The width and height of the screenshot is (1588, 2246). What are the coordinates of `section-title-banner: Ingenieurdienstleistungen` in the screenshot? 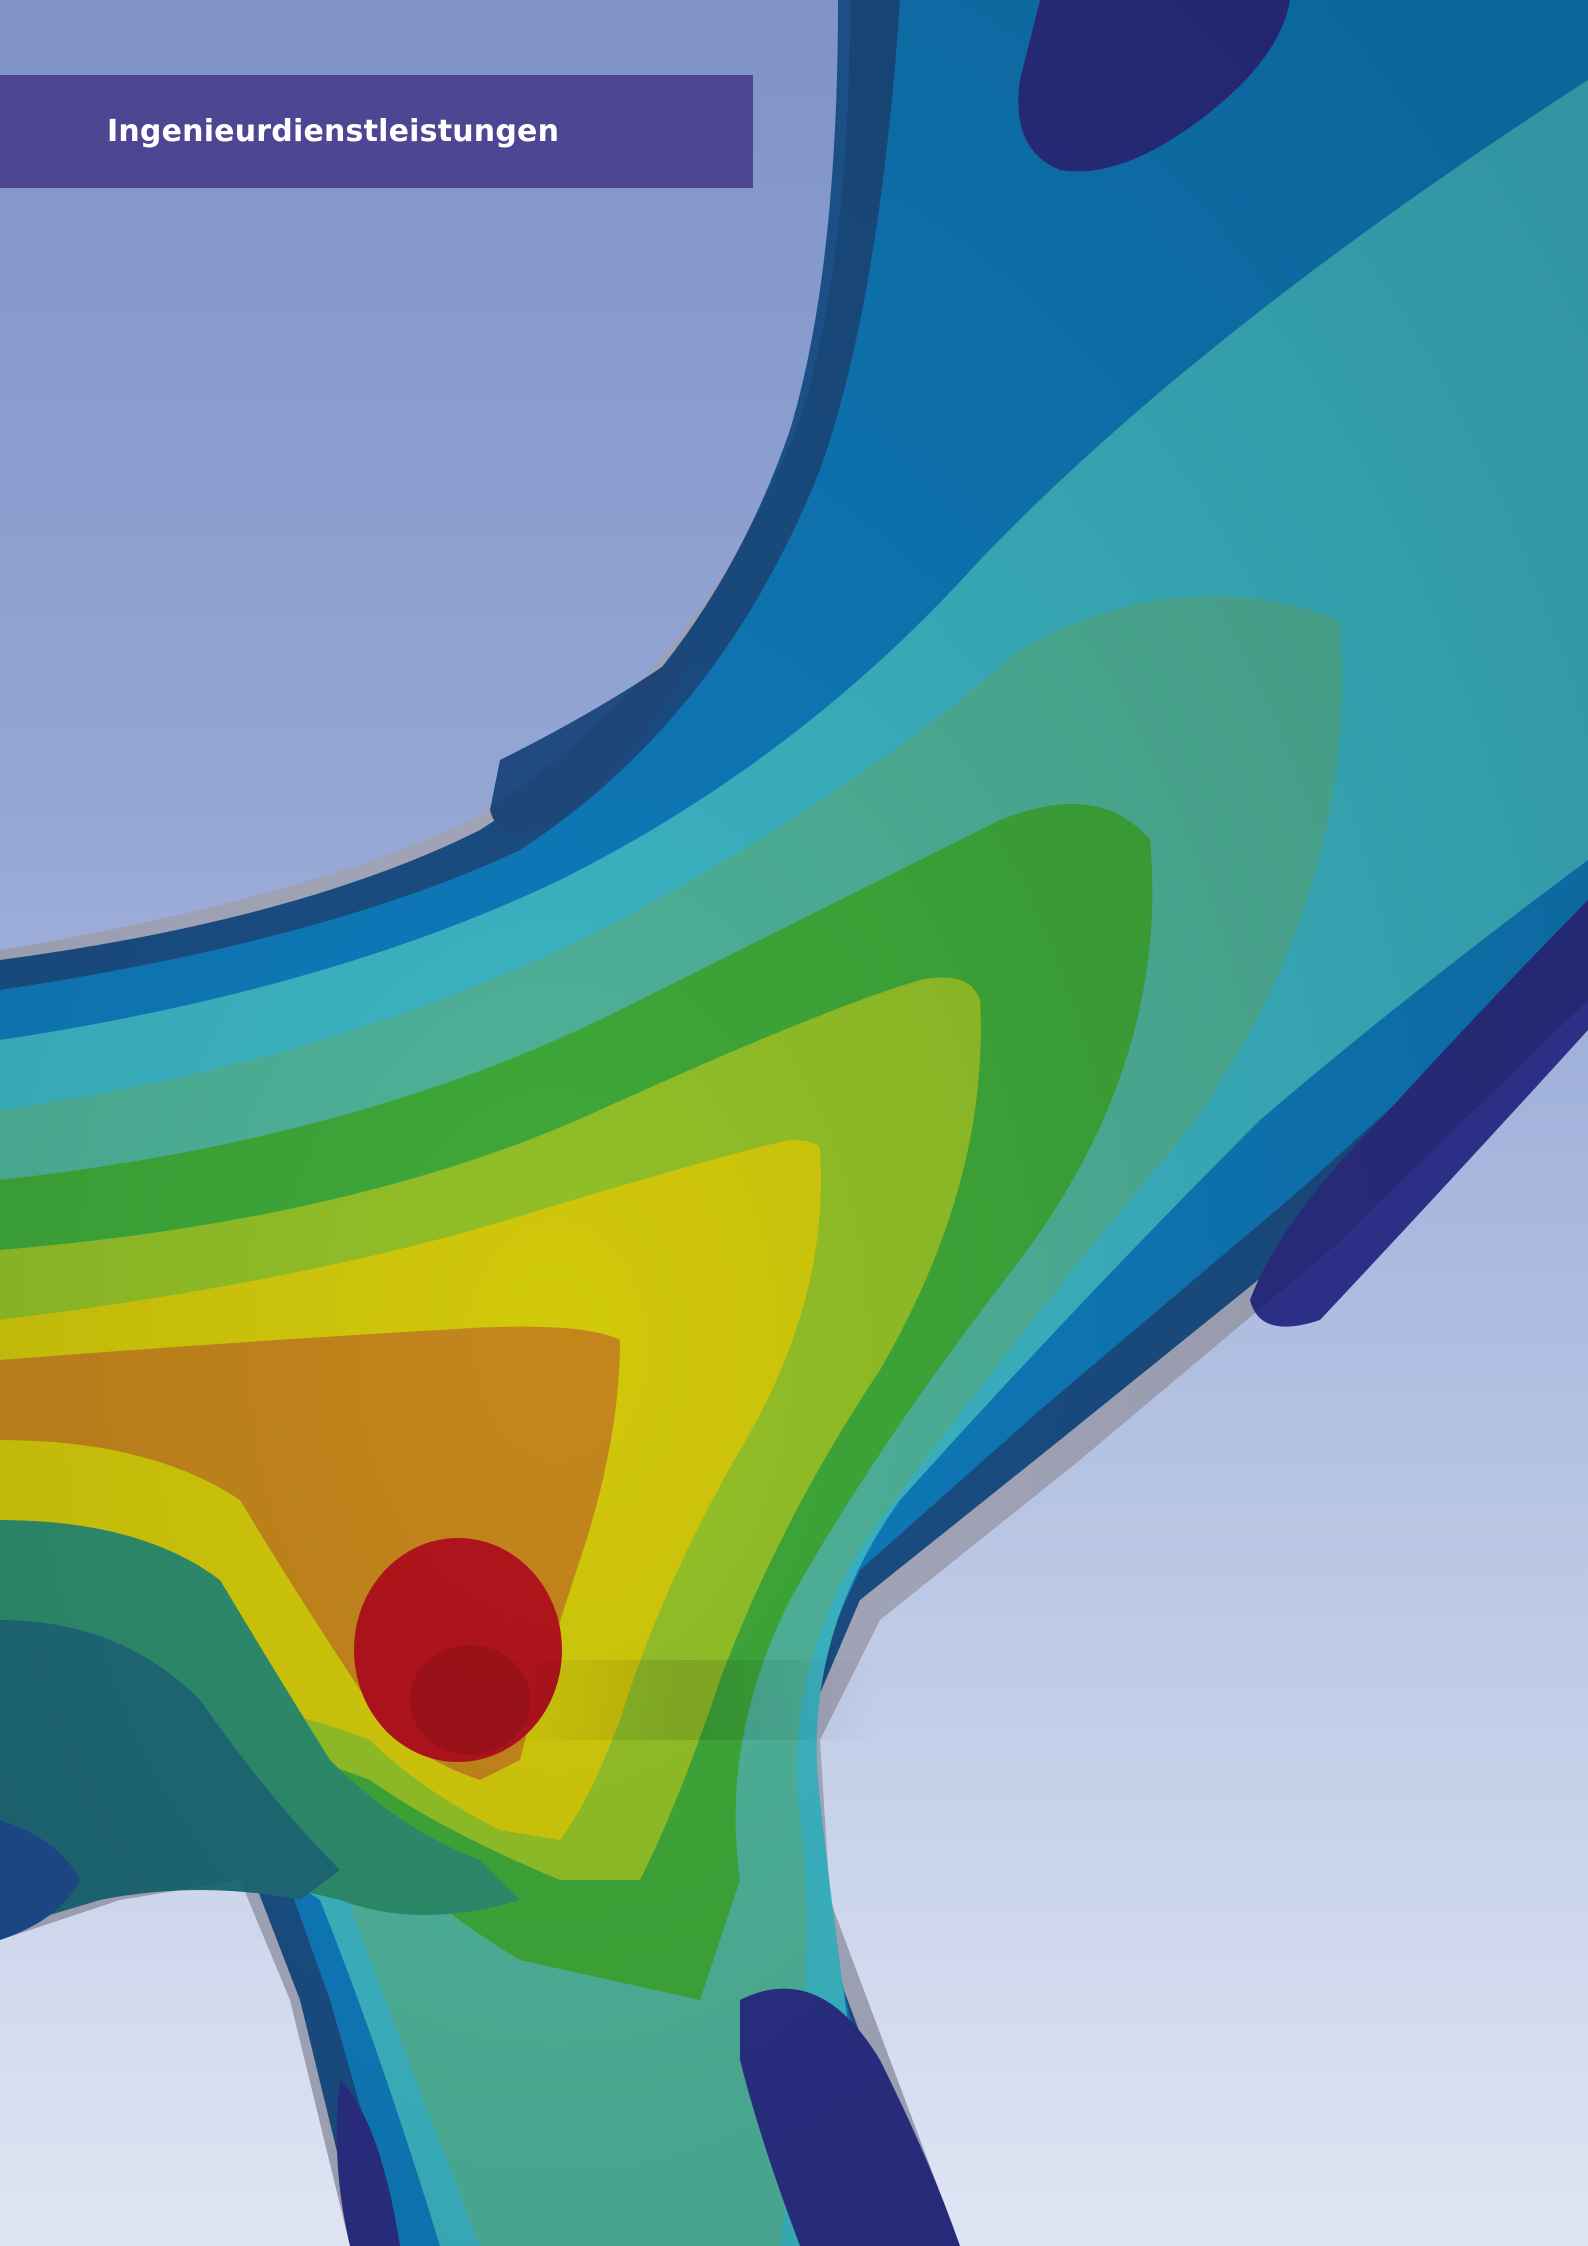 It's located at (376, 131).